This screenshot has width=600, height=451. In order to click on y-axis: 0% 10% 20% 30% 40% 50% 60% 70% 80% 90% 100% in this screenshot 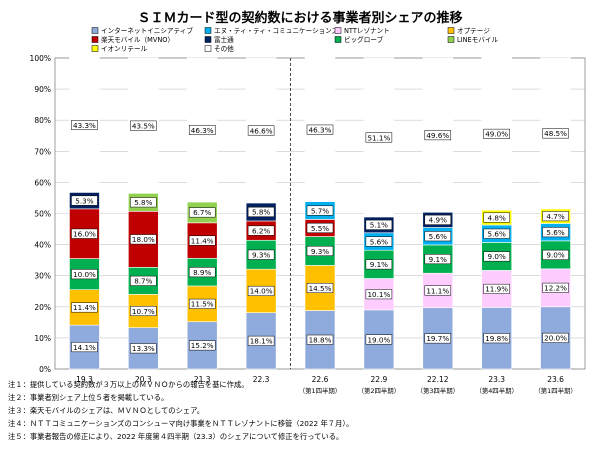, I will do `click(40, 214)`.